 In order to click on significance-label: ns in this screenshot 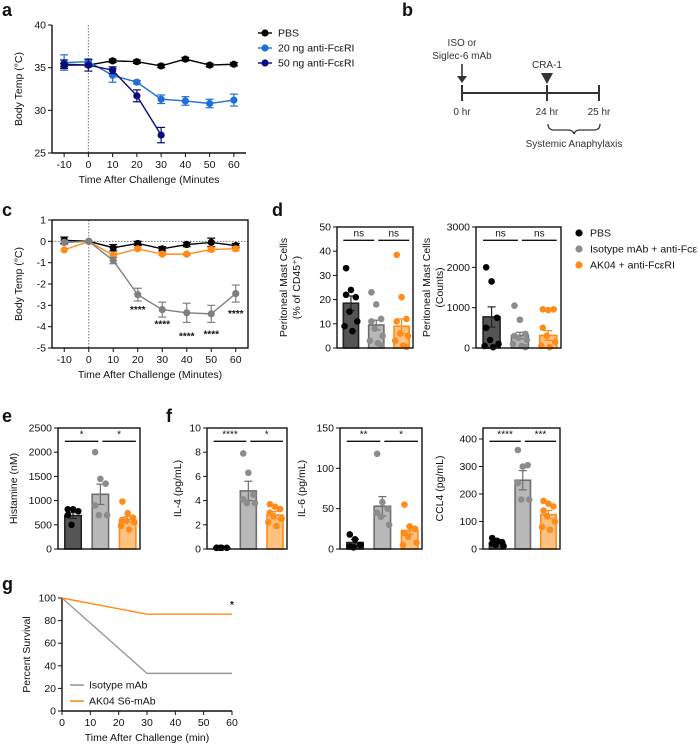, I will do `click(359, 233)`.